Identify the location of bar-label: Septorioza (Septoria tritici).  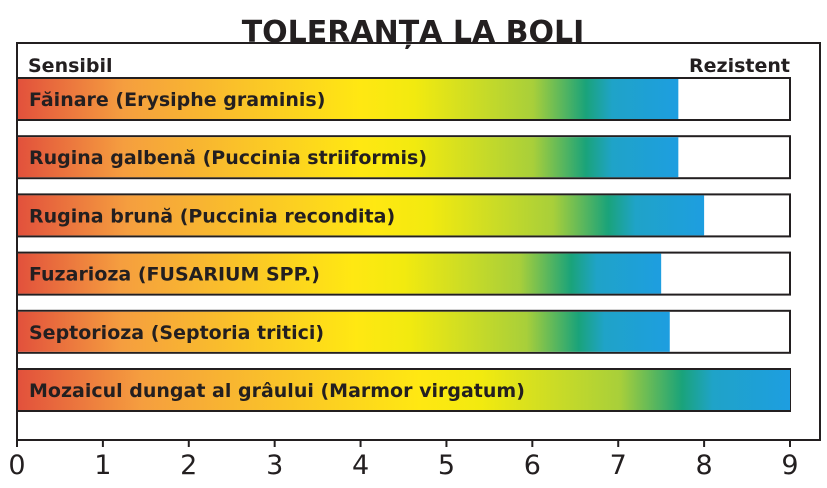
(176, 333).